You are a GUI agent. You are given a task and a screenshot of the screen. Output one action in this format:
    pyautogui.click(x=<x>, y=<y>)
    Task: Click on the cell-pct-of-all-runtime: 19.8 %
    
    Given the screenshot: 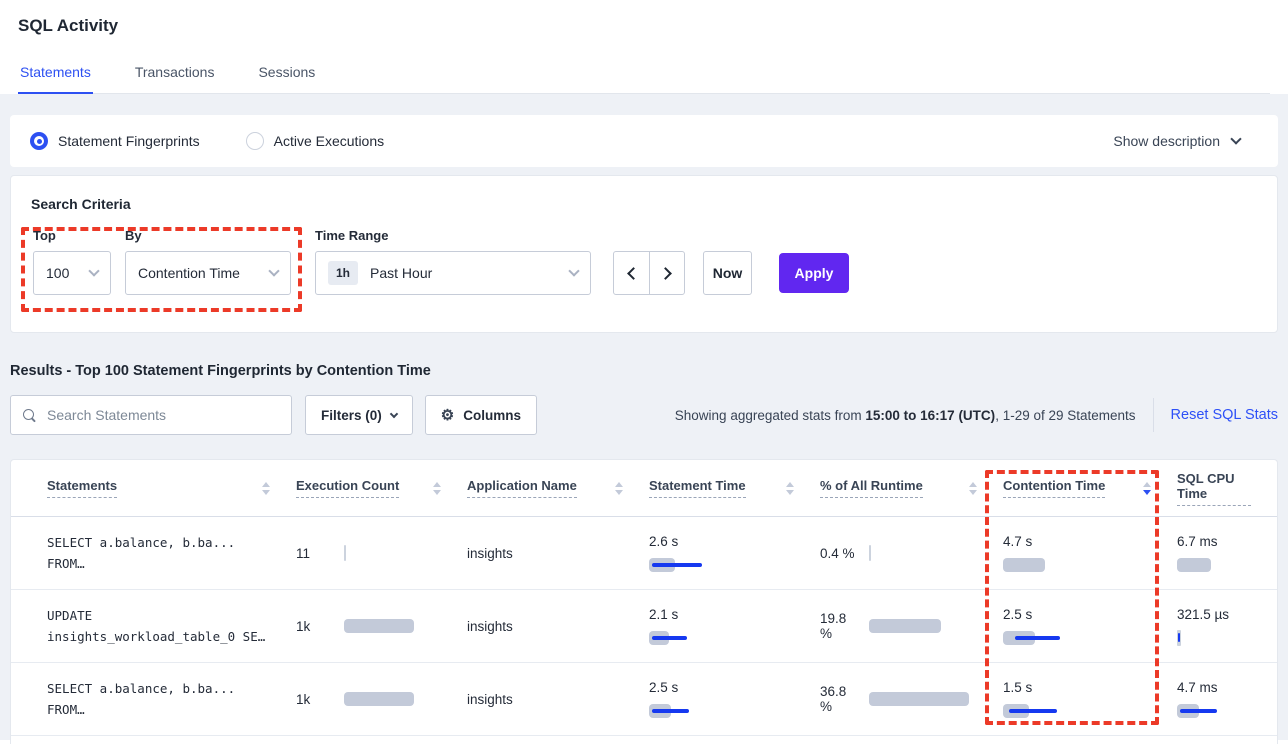 What is the action you would take?
    pyautogui.click(x=911, y=626)
    